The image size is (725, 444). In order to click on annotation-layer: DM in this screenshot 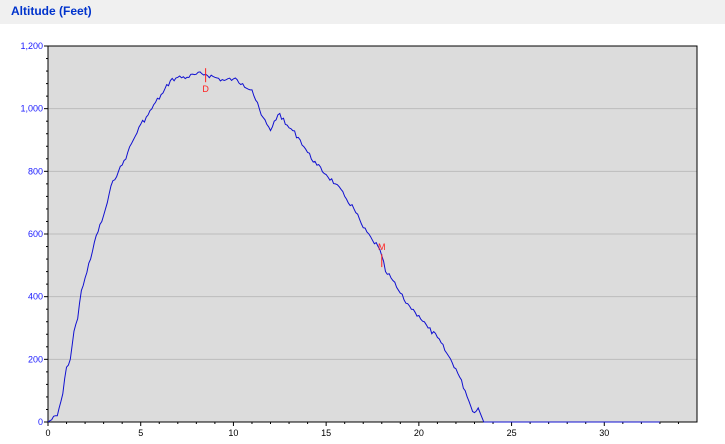, I will do `click(294, 168)`.